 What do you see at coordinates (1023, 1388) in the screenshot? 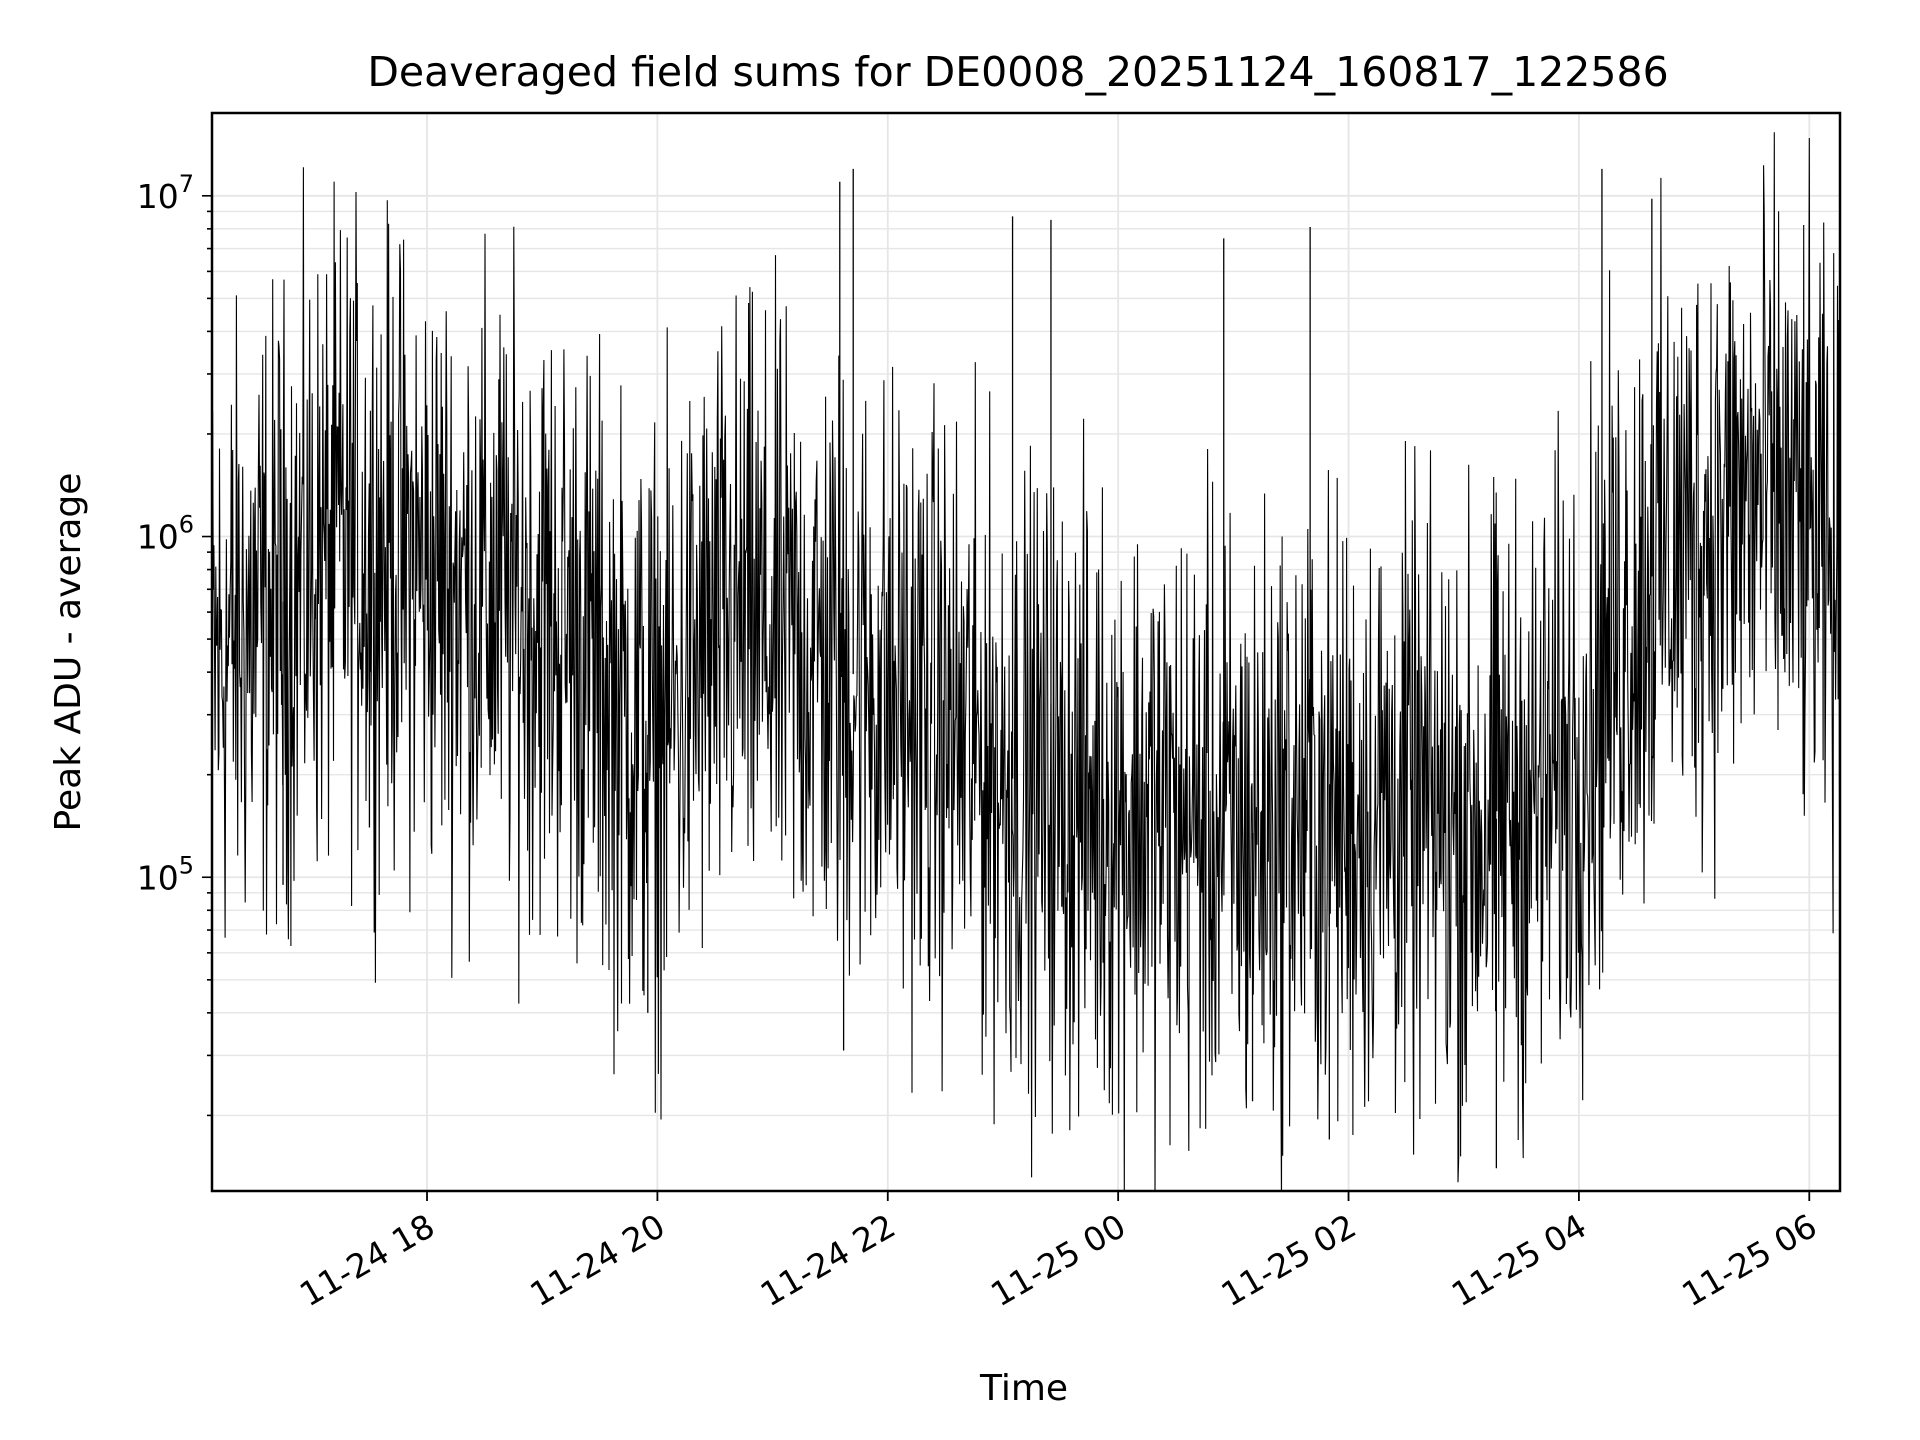
I see `x-axis-label: Time` at bounding box center [1023, 1388].